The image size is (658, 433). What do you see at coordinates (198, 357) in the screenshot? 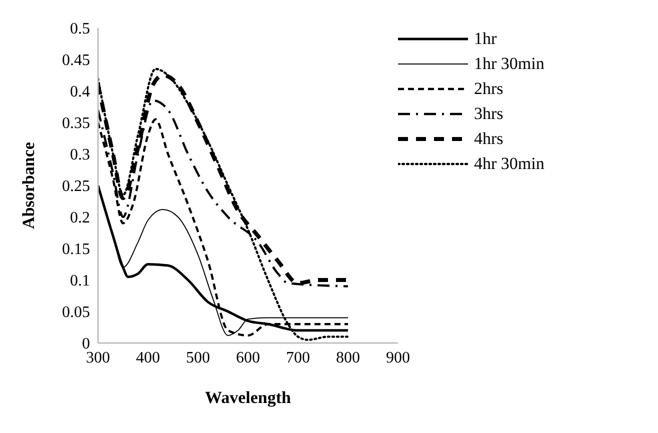
I see `x-tick-label: 500` at bounding box center [198, 357].